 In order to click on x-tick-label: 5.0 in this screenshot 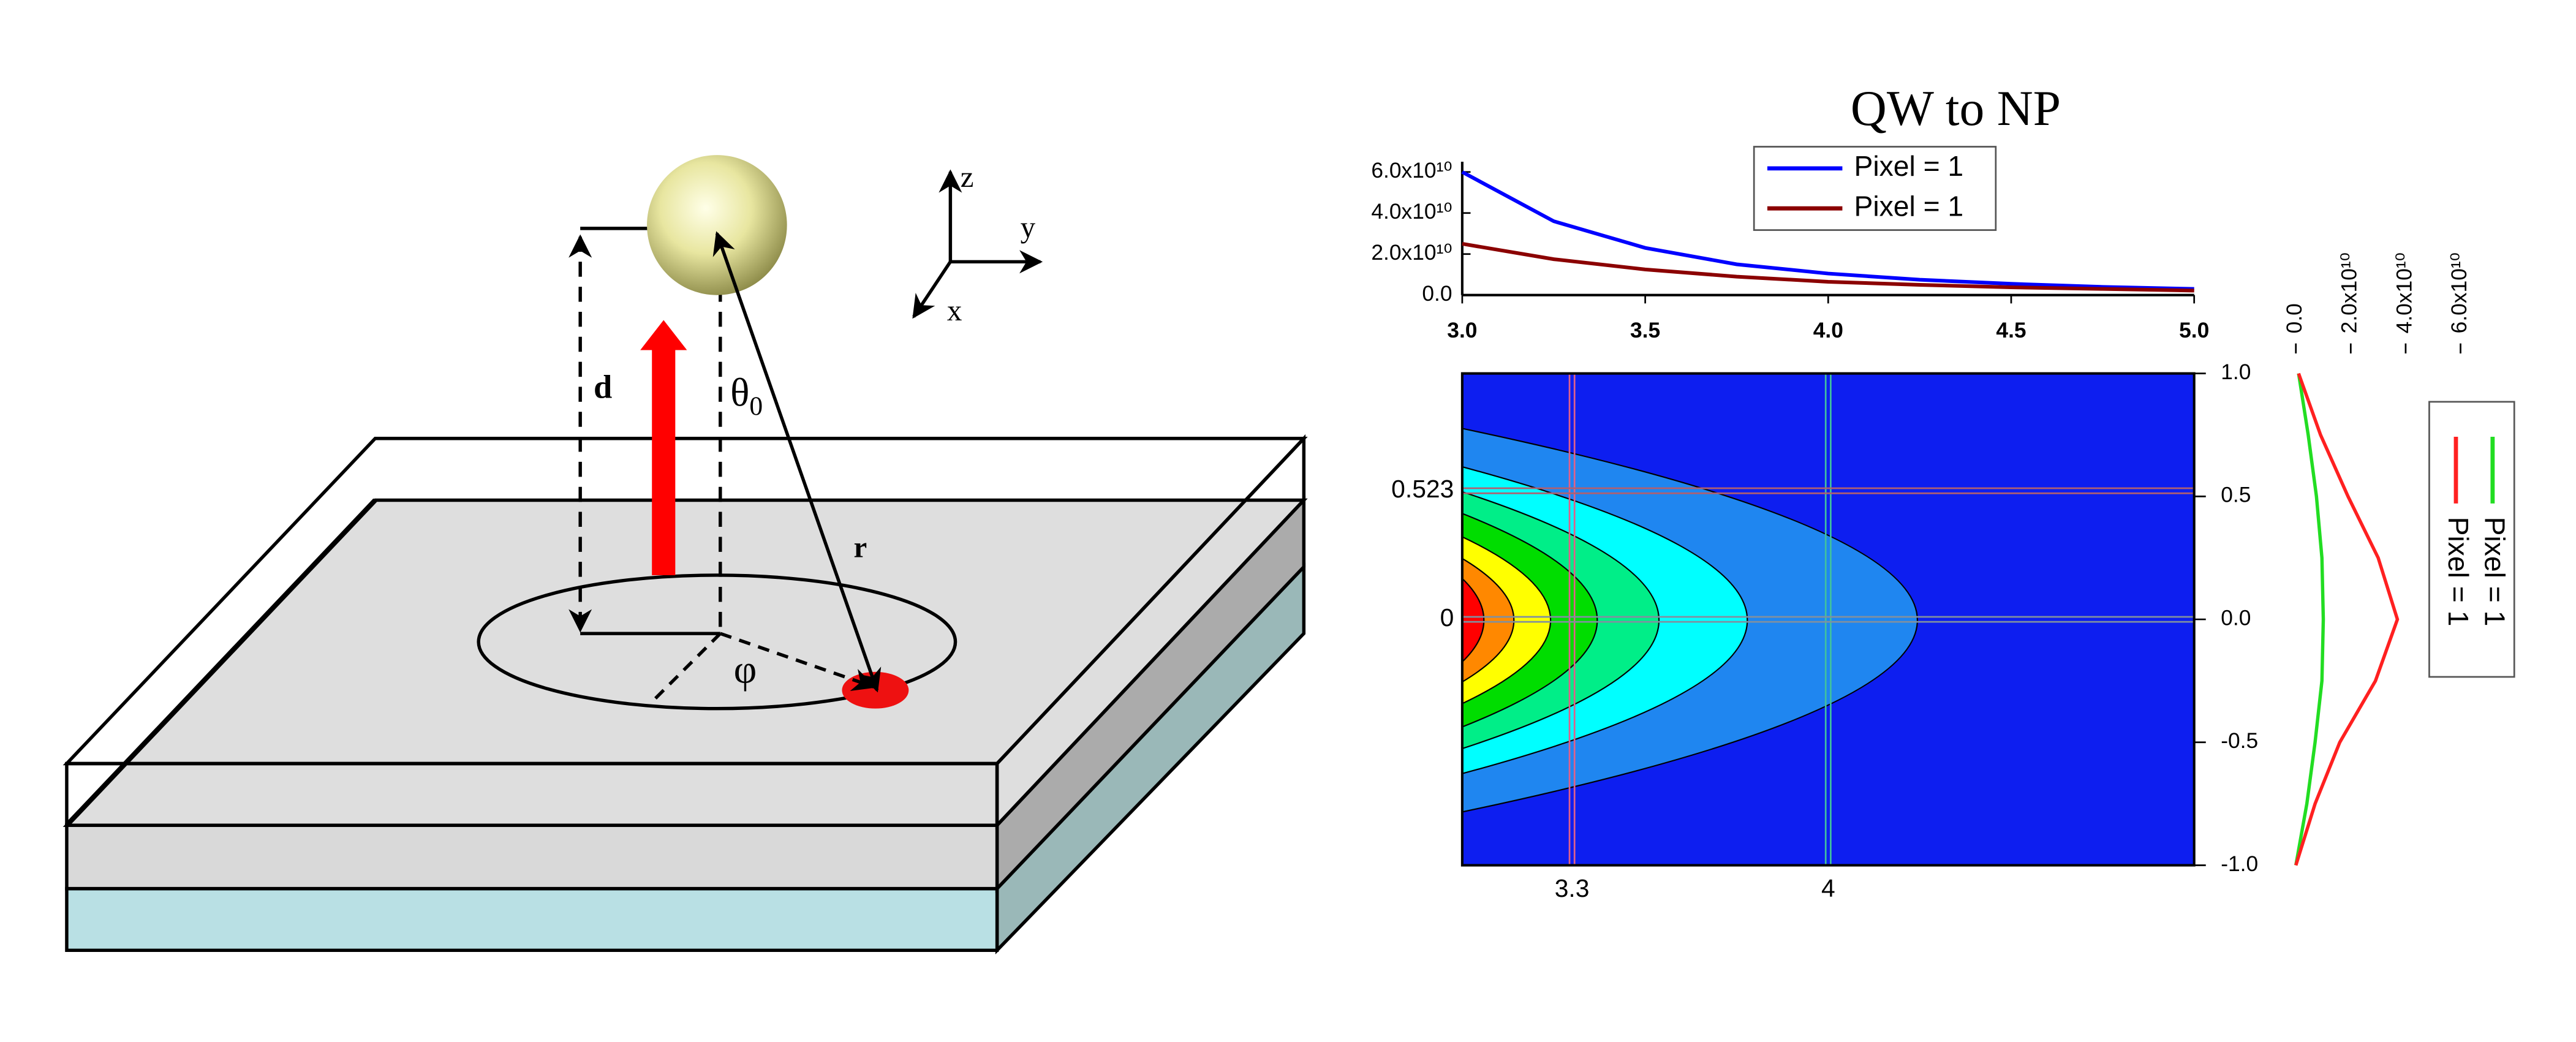, I will do `click(2194, 330)`.